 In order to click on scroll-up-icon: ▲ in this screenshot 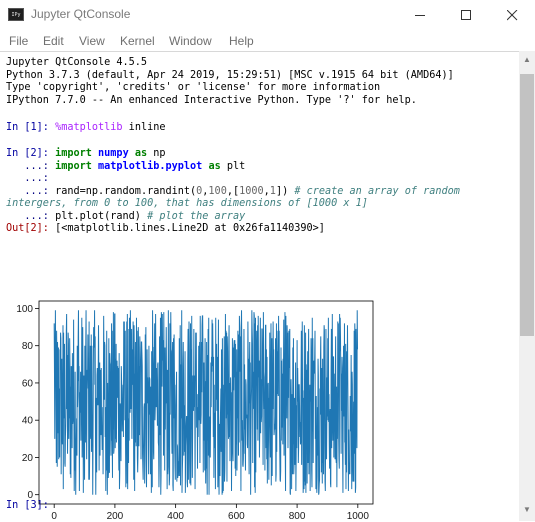, I will do `click(527, 59)`.